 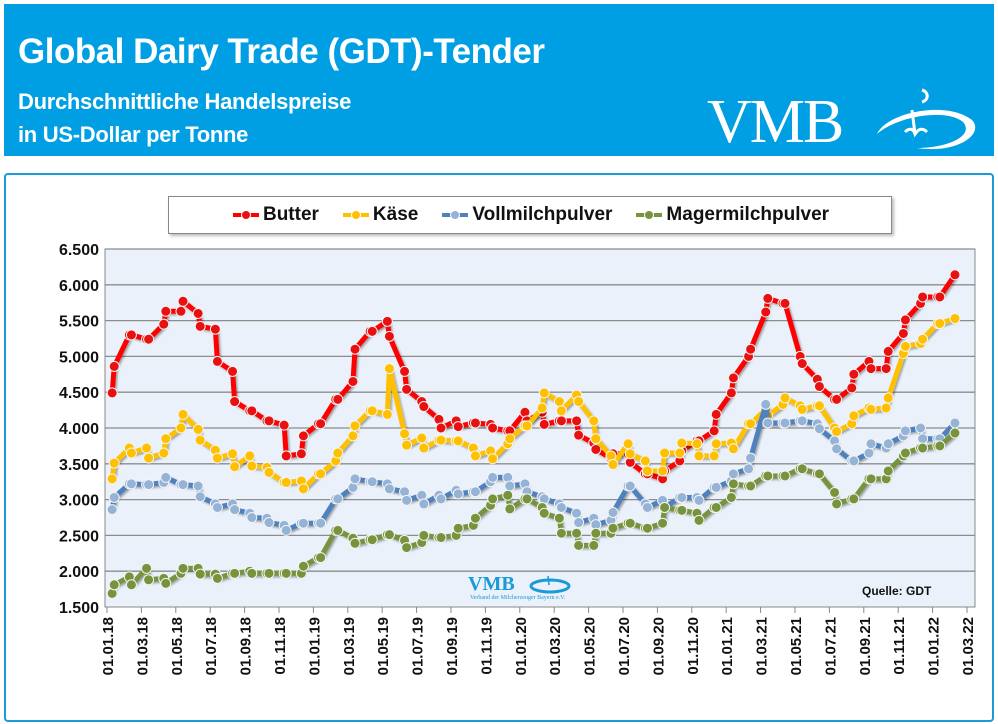 I want to click on x-tick-label: 01.05.21, so click(x=796, y=646).